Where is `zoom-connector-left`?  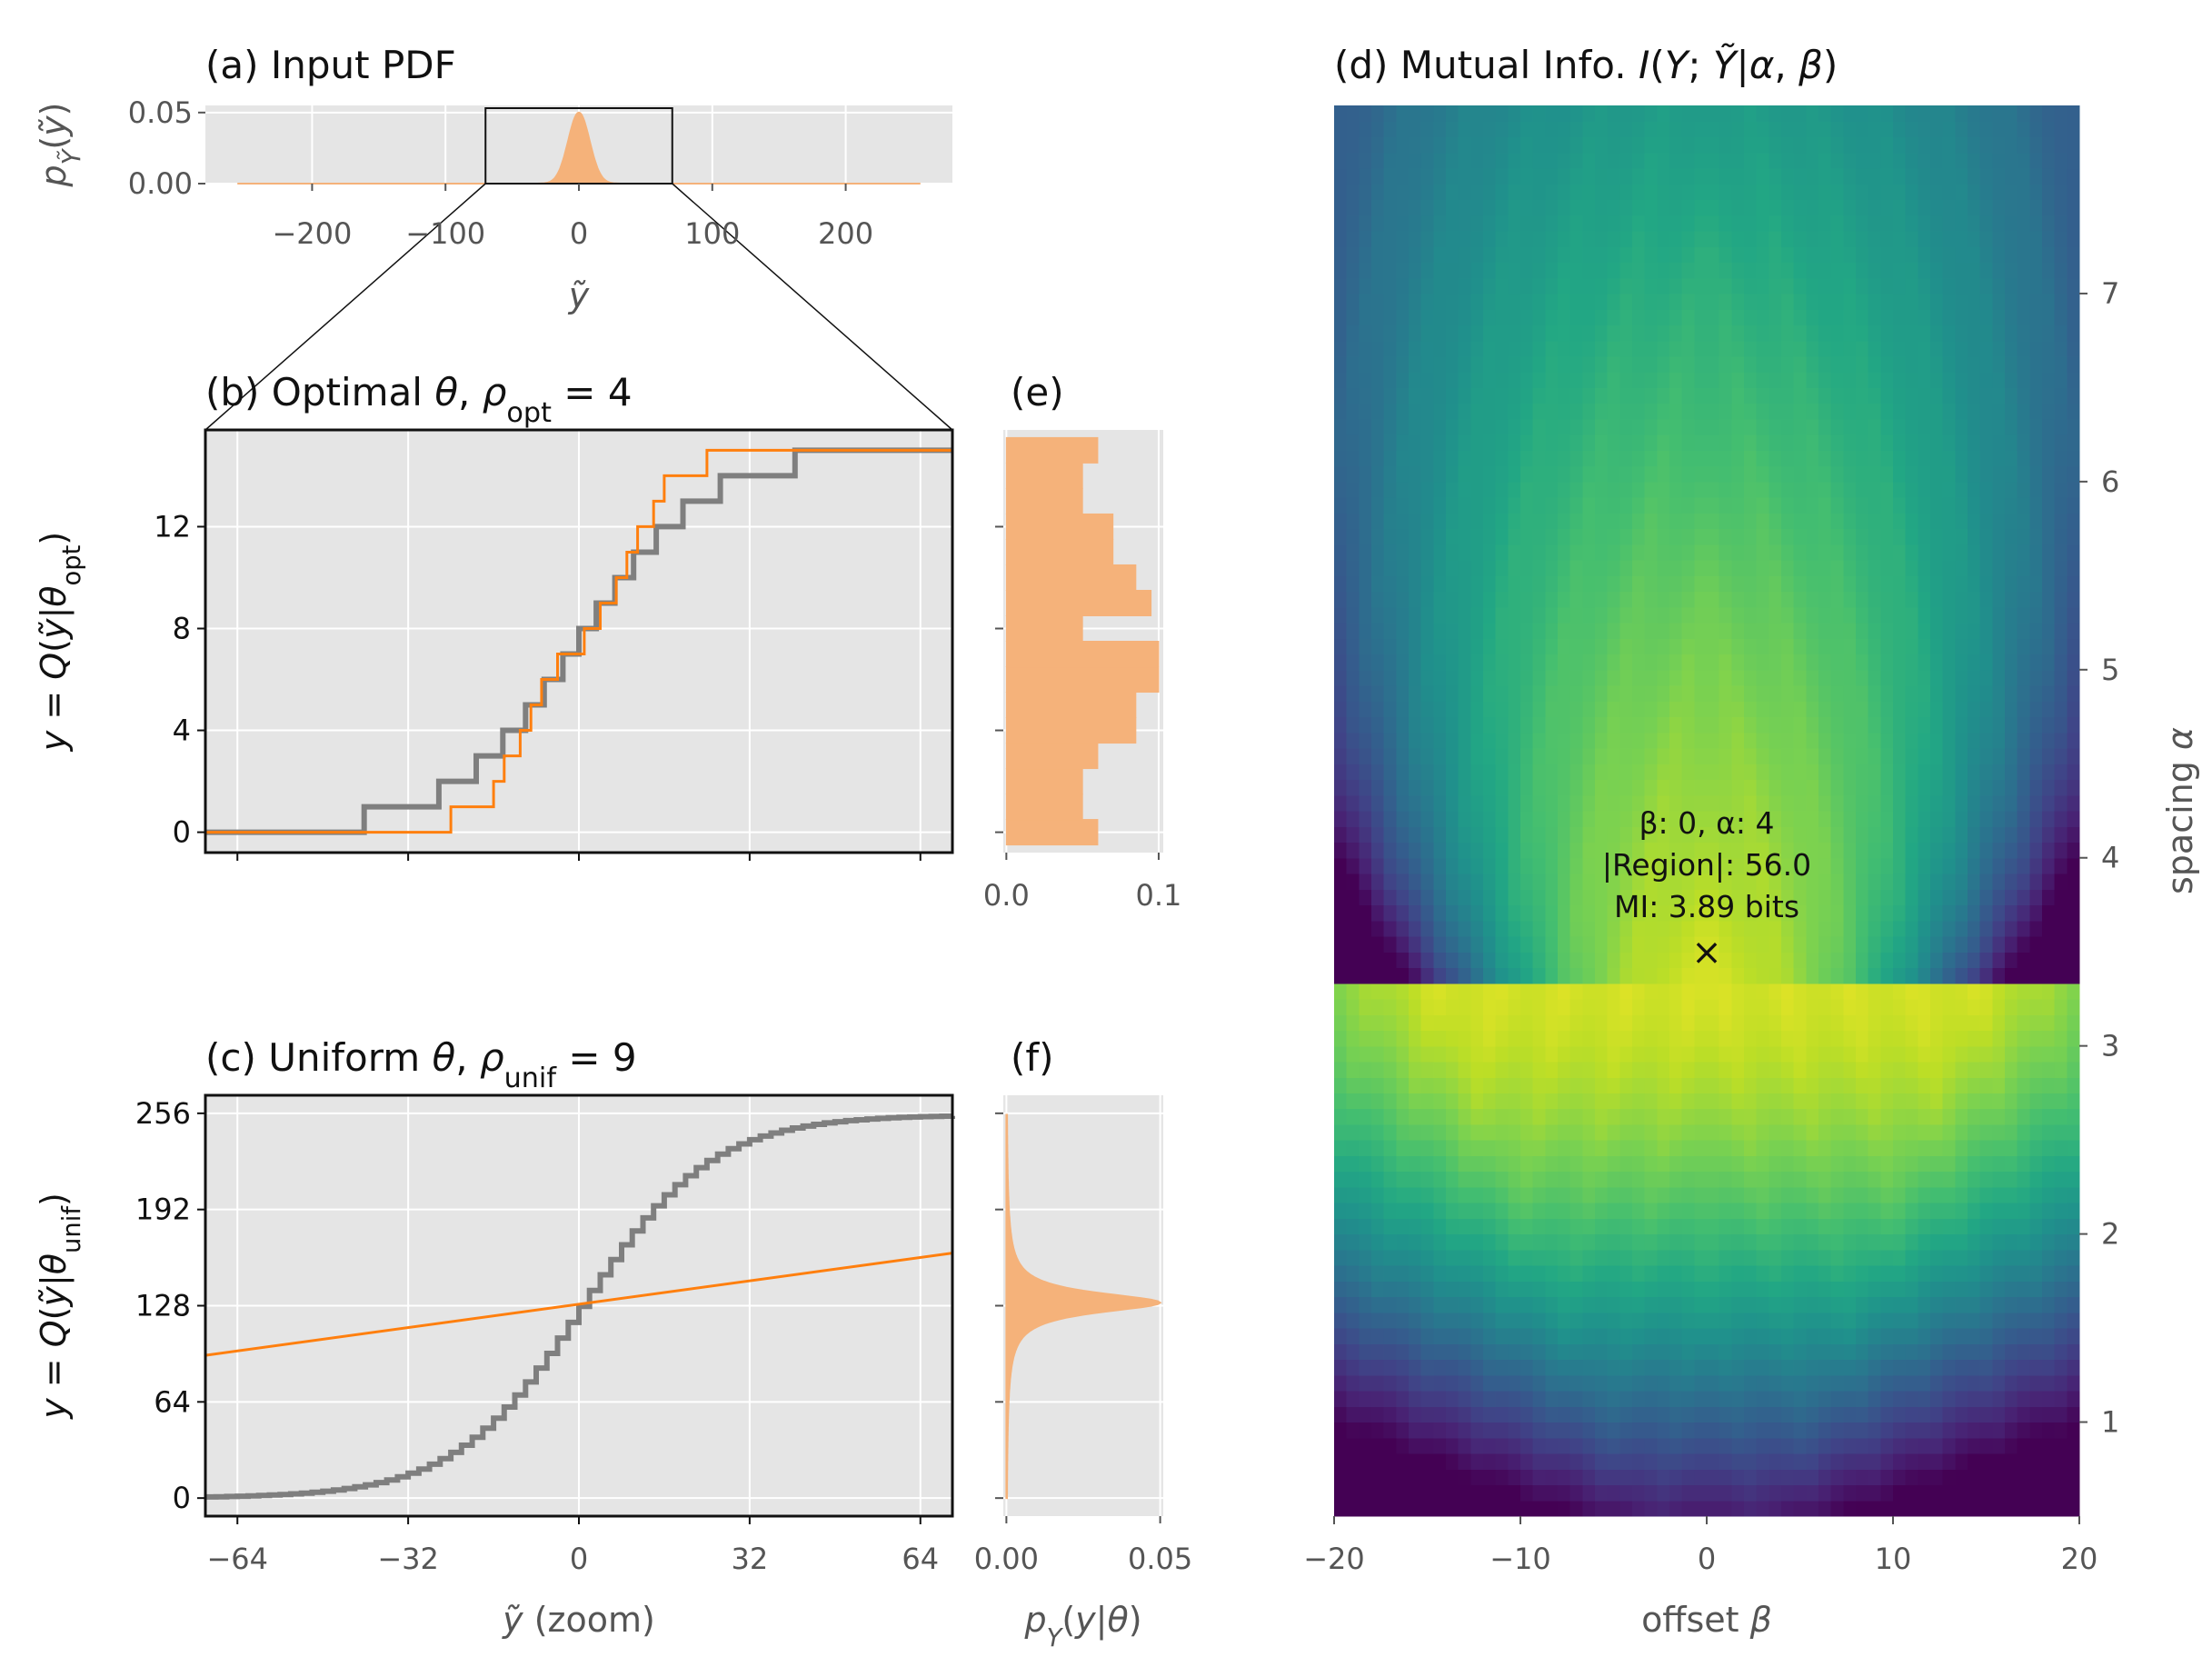 zoom-connector-left is located at coordinates (345, 307).